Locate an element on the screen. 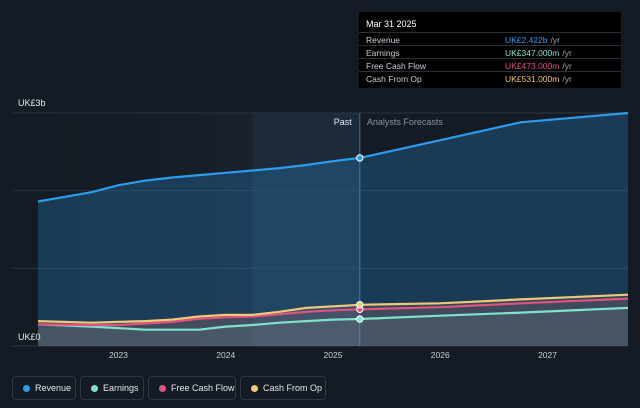 This screenshot has width=640, height=408. x-tick-label: 2027 is located at coordinates (547, 355).